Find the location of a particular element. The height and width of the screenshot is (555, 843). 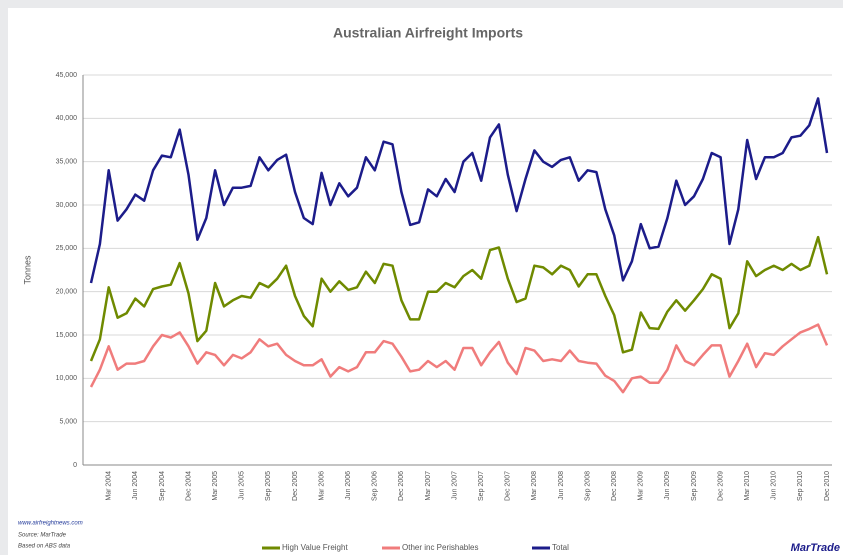

x-tick-label: Jun 2010 is located at coordinates (774, 485).